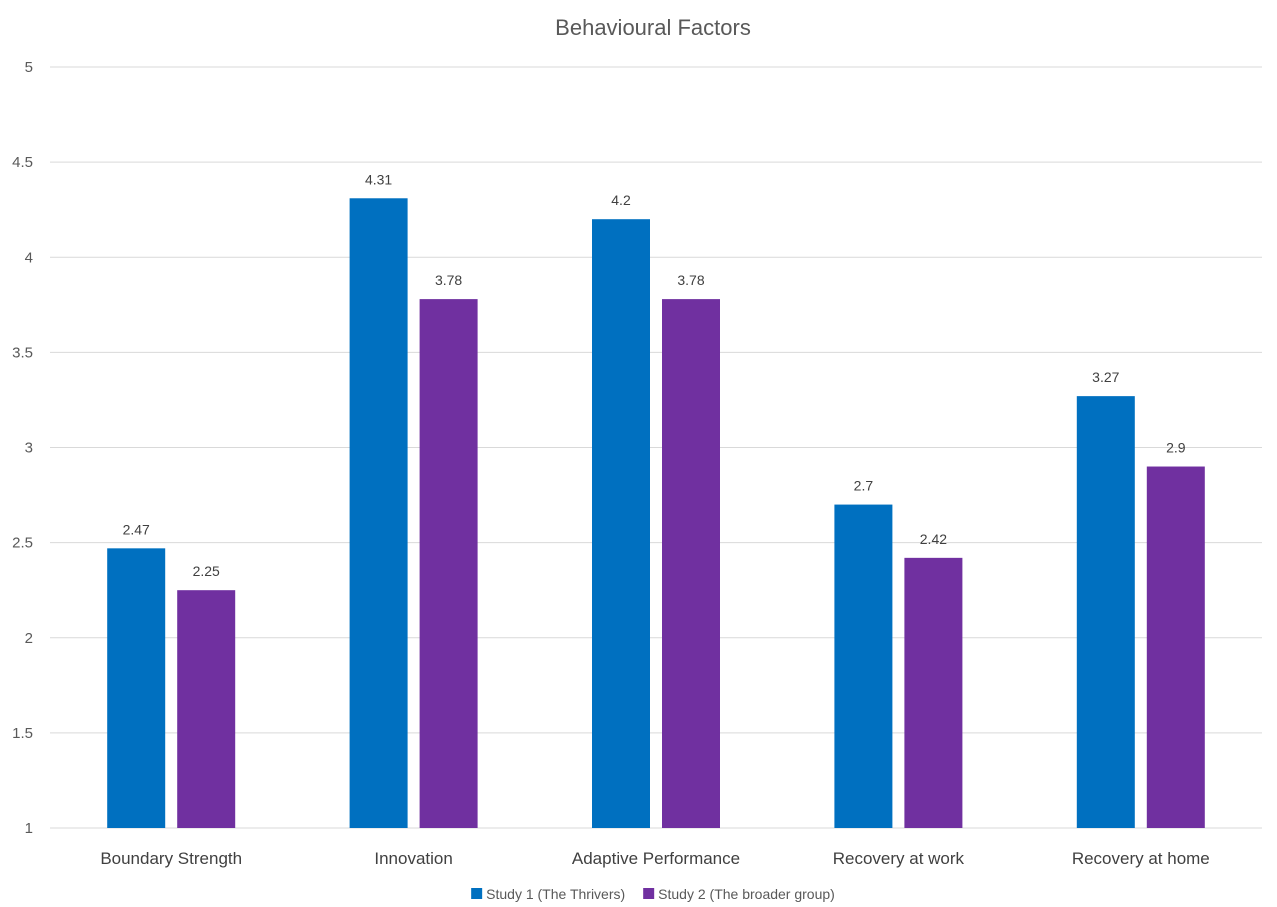  What do you see at coordinates (29, 67) in the screenshot?
I see `y-tick-label: 5` at bounding box center [29, 67].